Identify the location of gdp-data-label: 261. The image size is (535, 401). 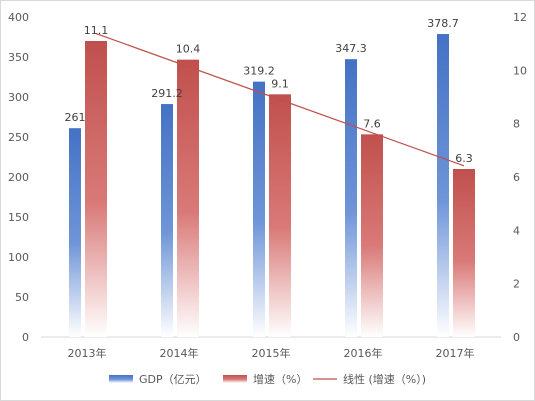
(75, 117).